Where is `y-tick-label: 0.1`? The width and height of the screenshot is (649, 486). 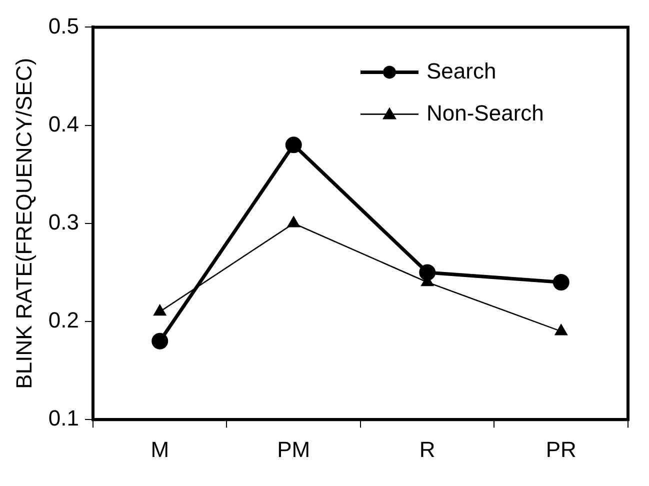 y-tick-label: 0.1 is located at coordinates (63, 418).